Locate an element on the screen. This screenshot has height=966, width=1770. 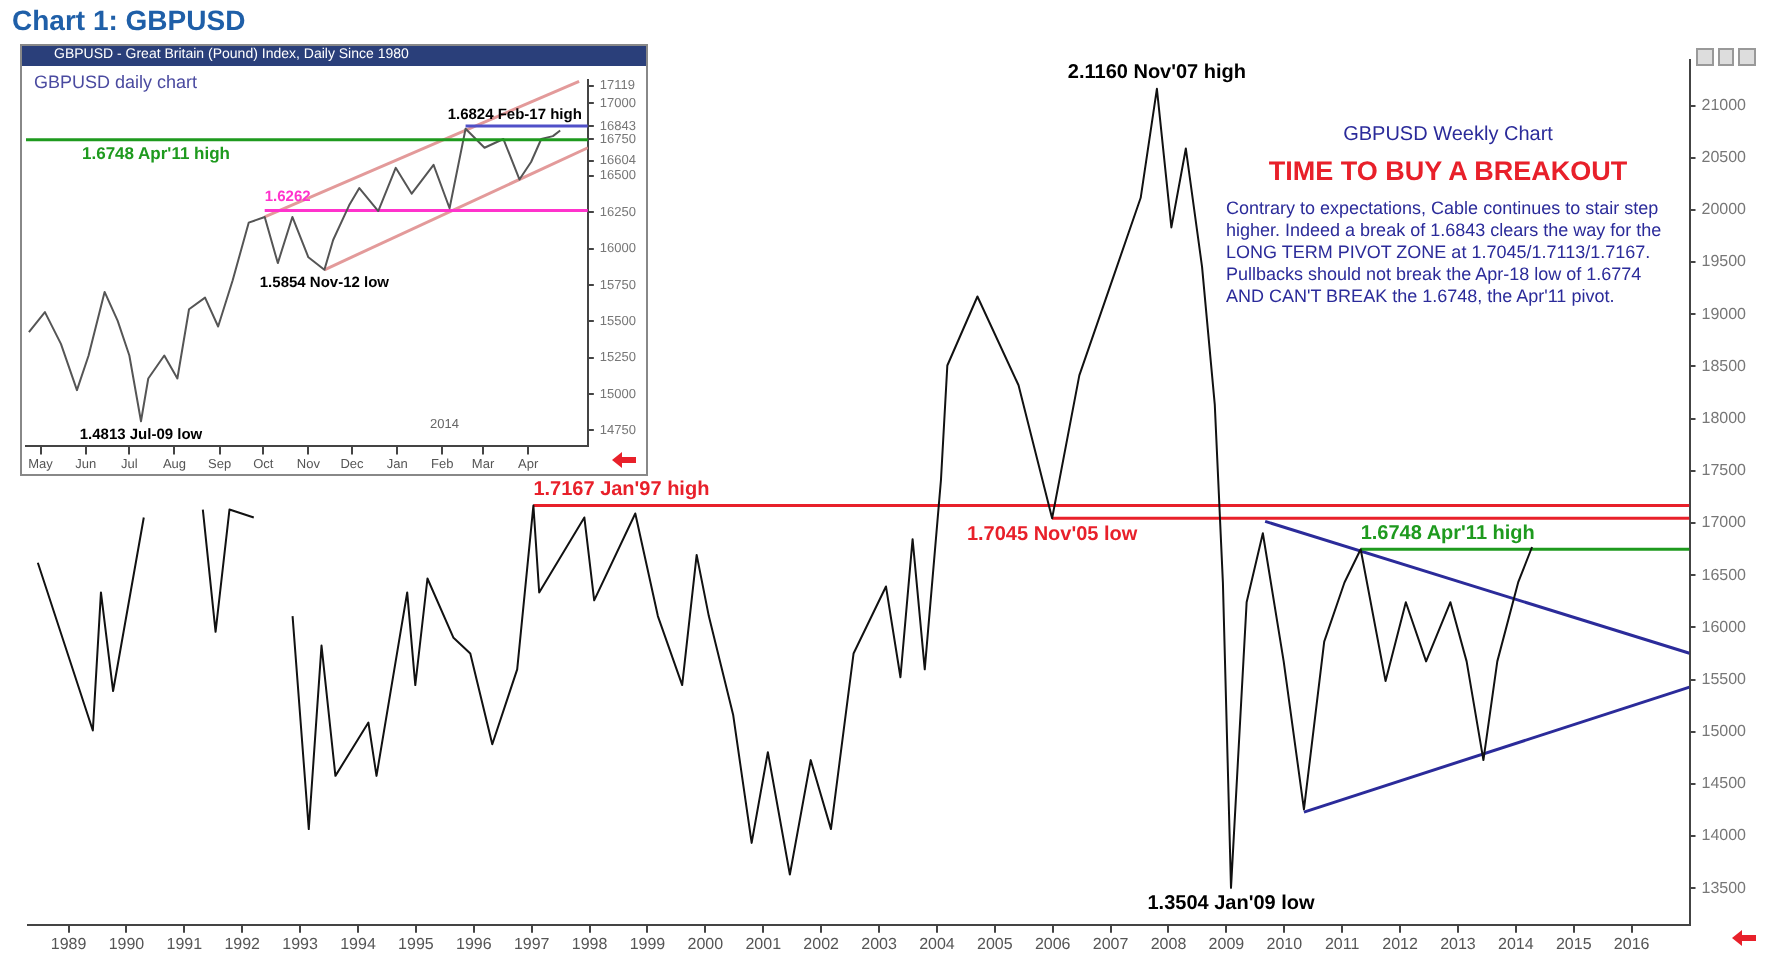
y-tick-label: 16500 is located at coordinates (1724, 574).